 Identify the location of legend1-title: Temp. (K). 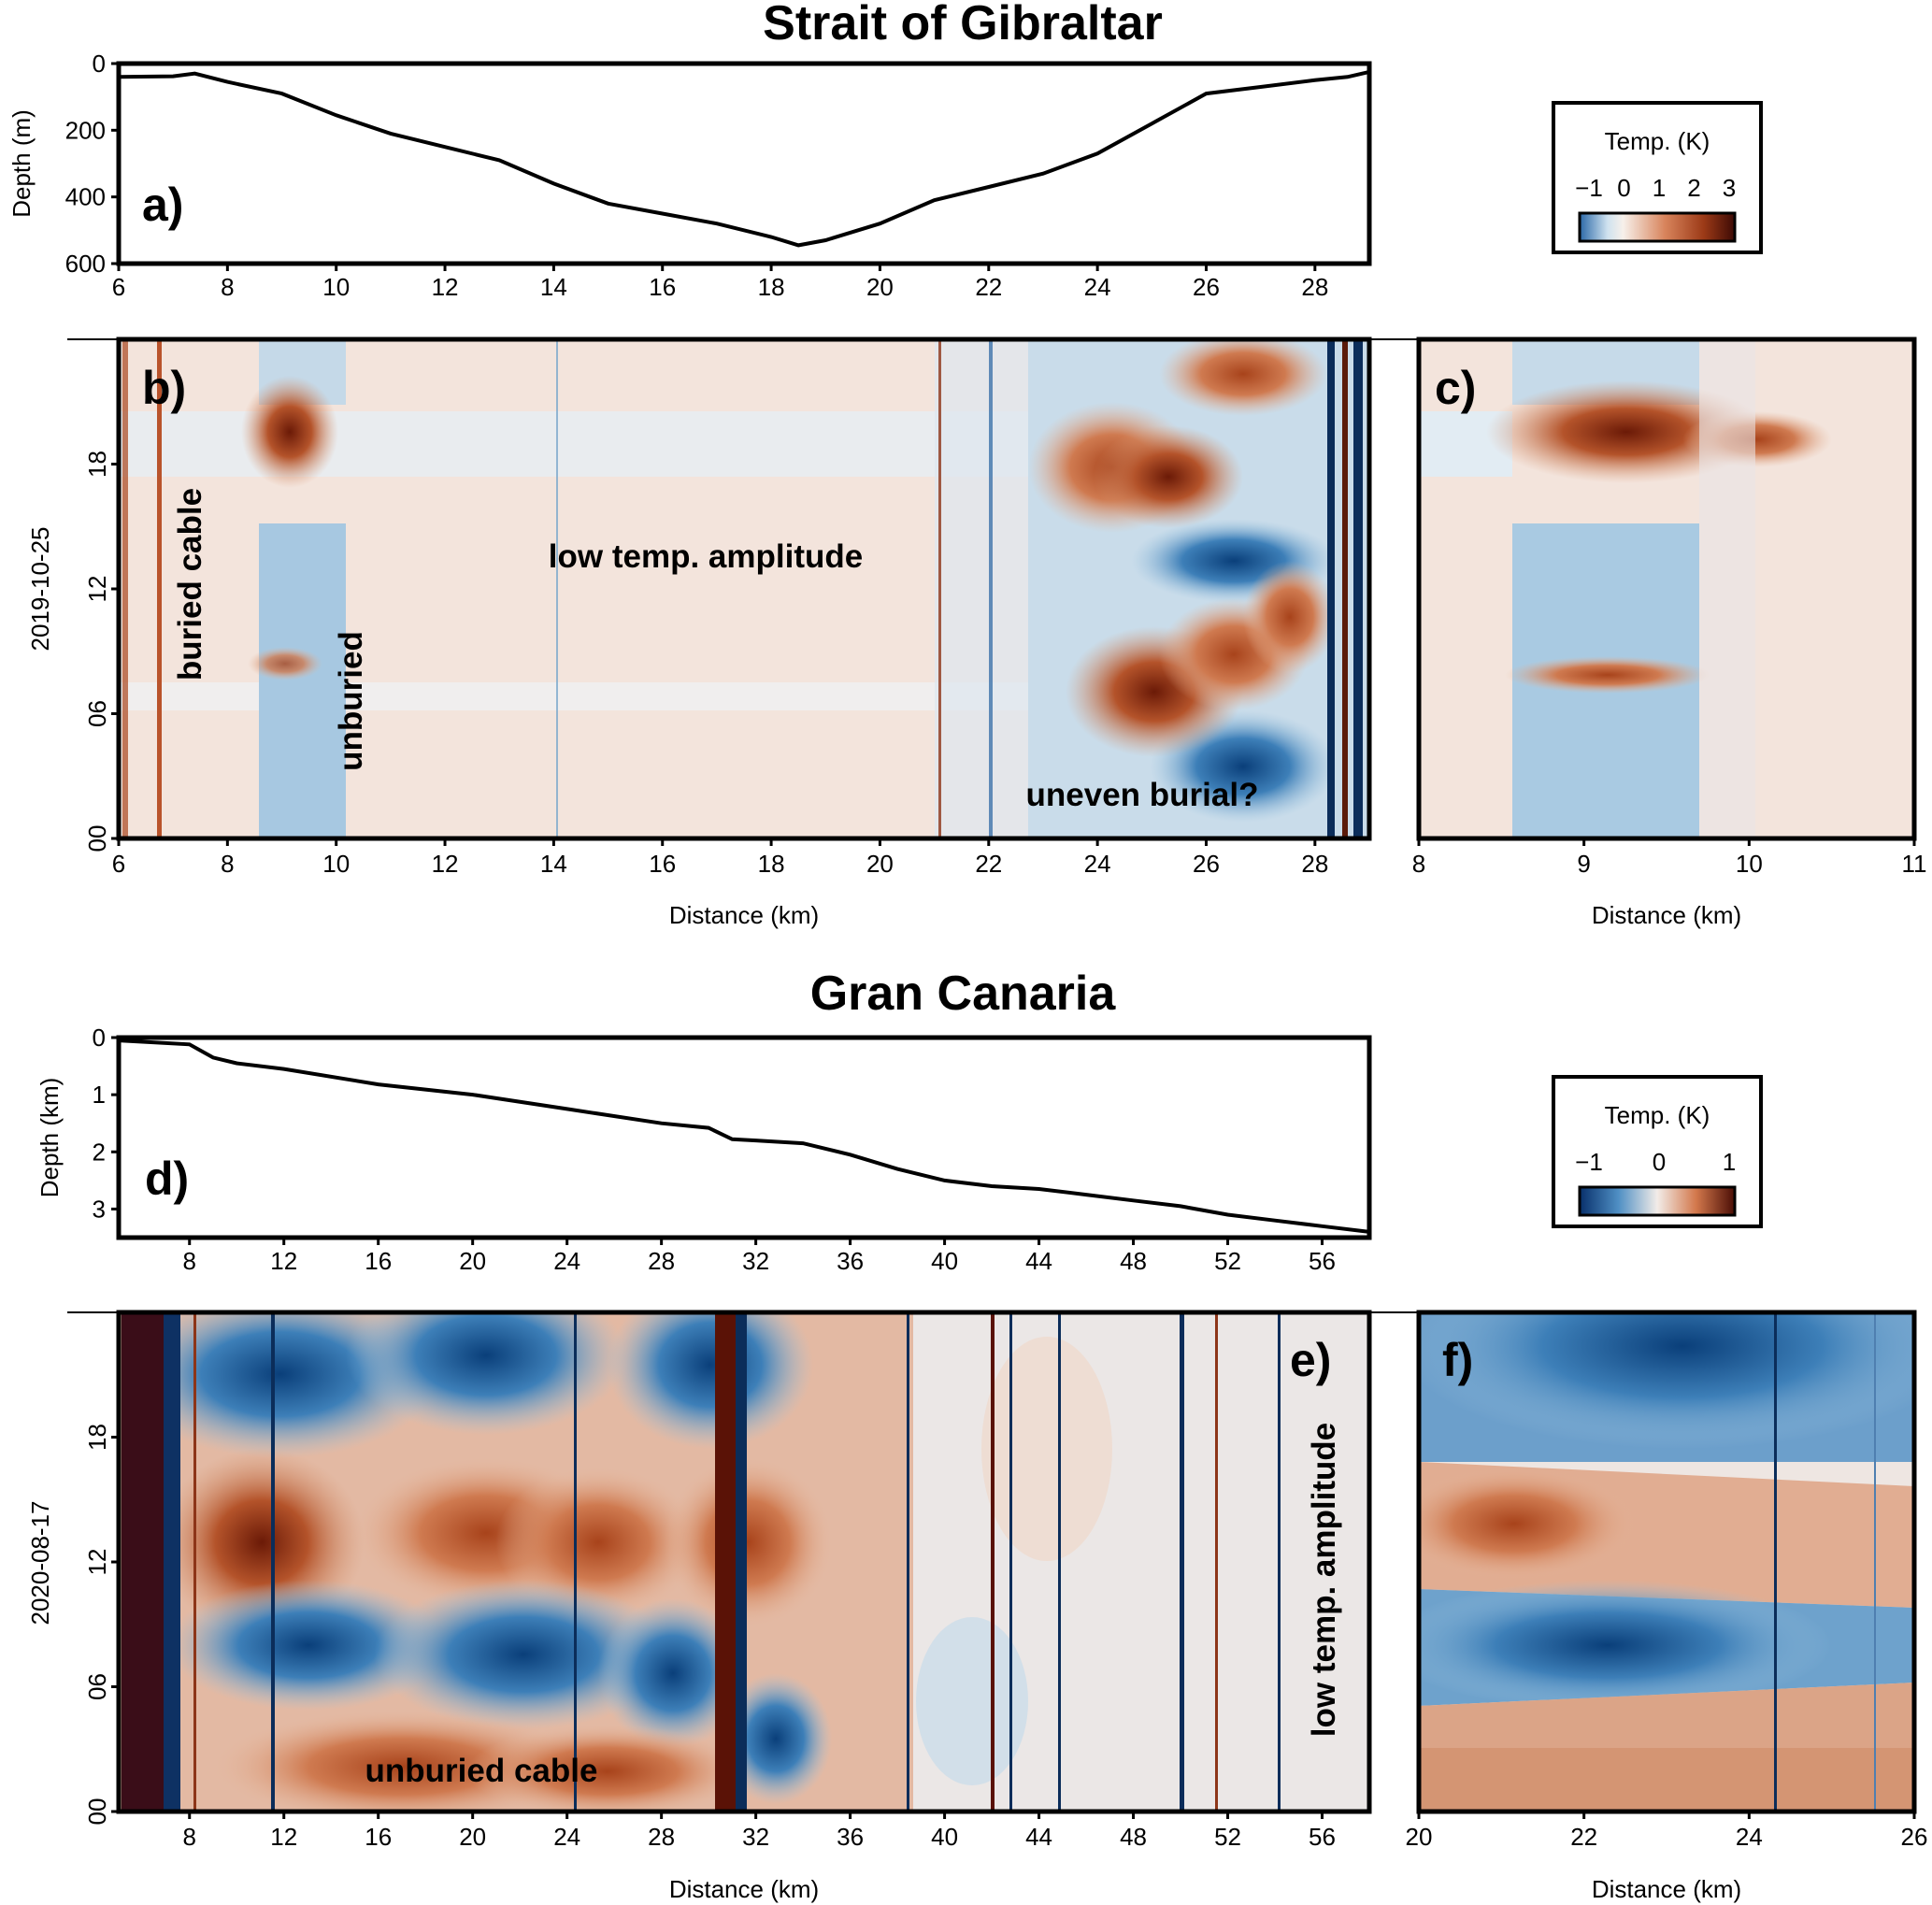
(1657, 141).